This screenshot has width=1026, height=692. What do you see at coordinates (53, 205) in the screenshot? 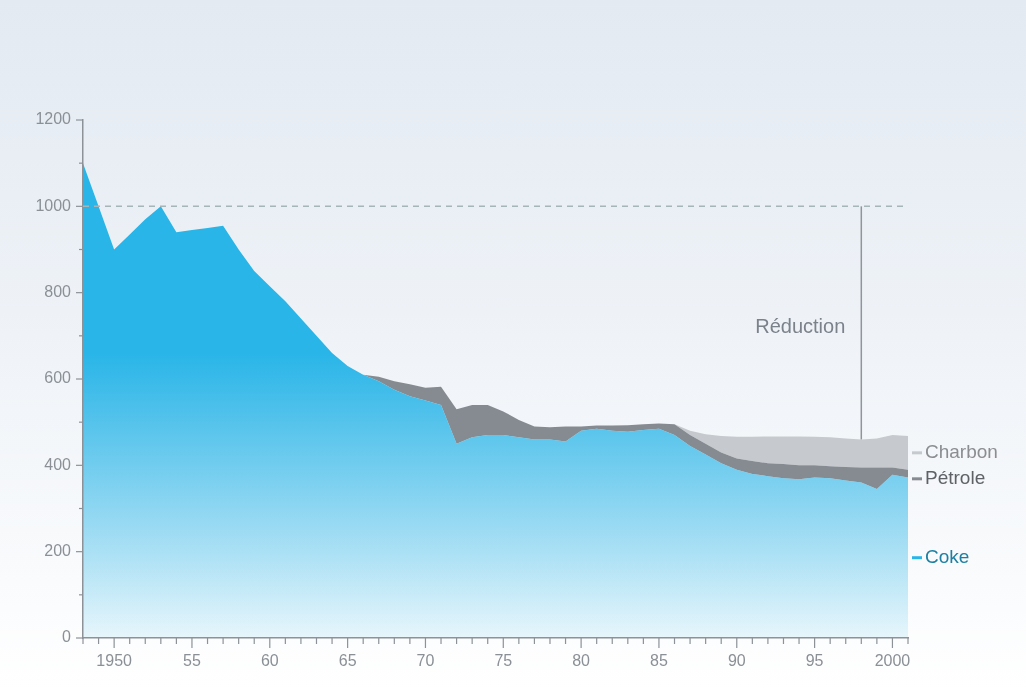
I see `y-tick-label: 1000` at bounding box center [53, 205].